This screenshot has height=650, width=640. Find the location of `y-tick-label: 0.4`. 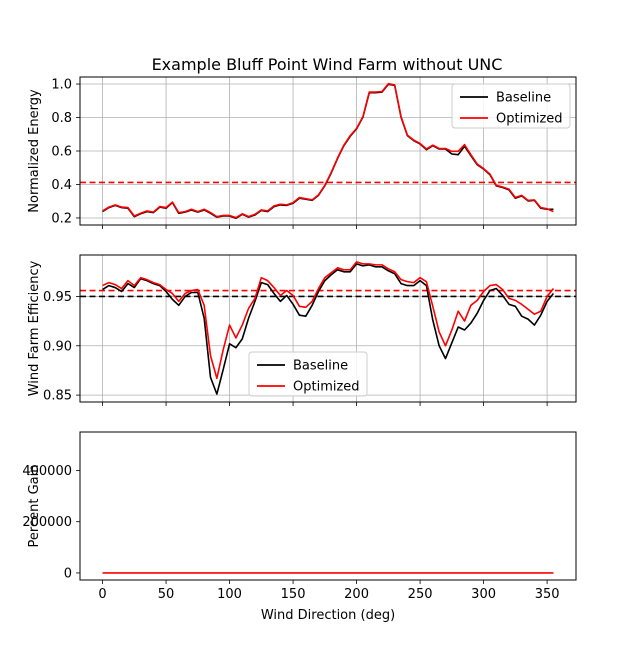

y-tick-label: 0.4 is located at coordinates (61, 185).